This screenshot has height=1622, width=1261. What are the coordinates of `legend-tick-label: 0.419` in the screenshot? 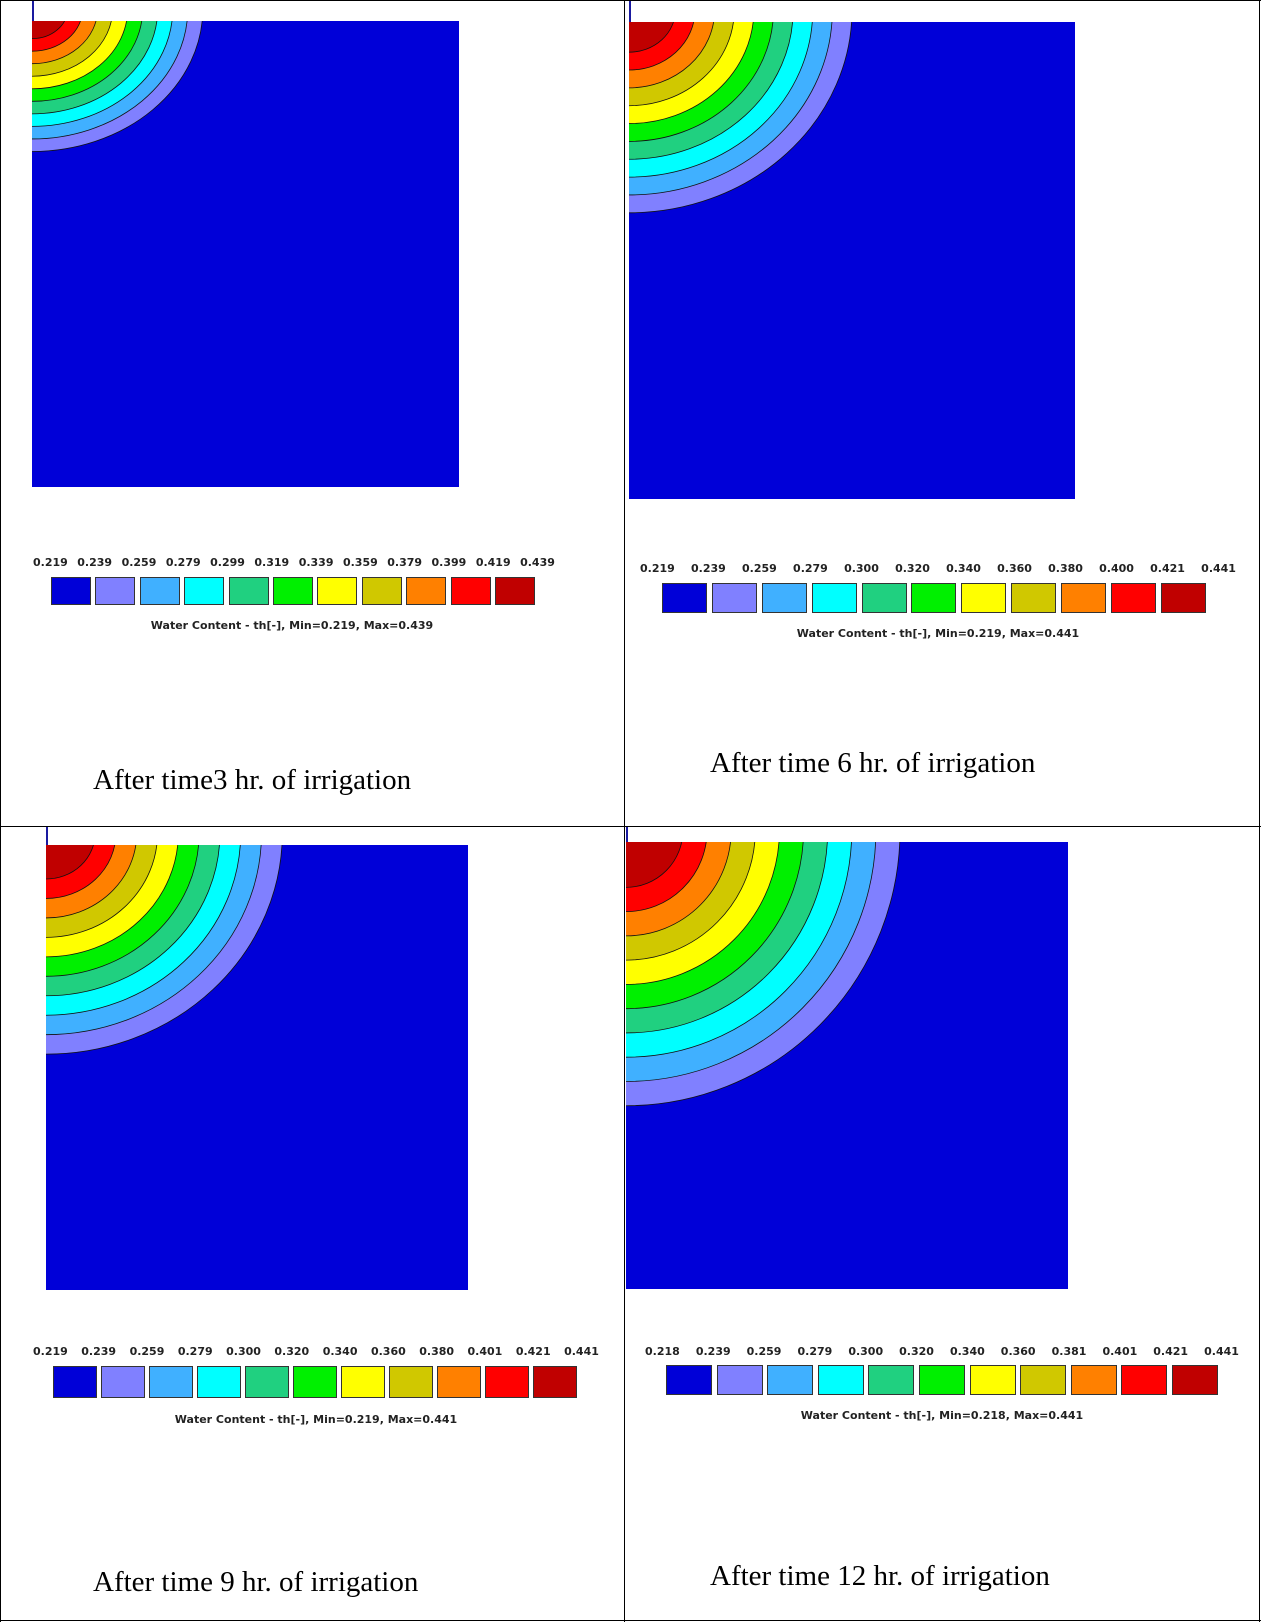 It's located at (493, 562).